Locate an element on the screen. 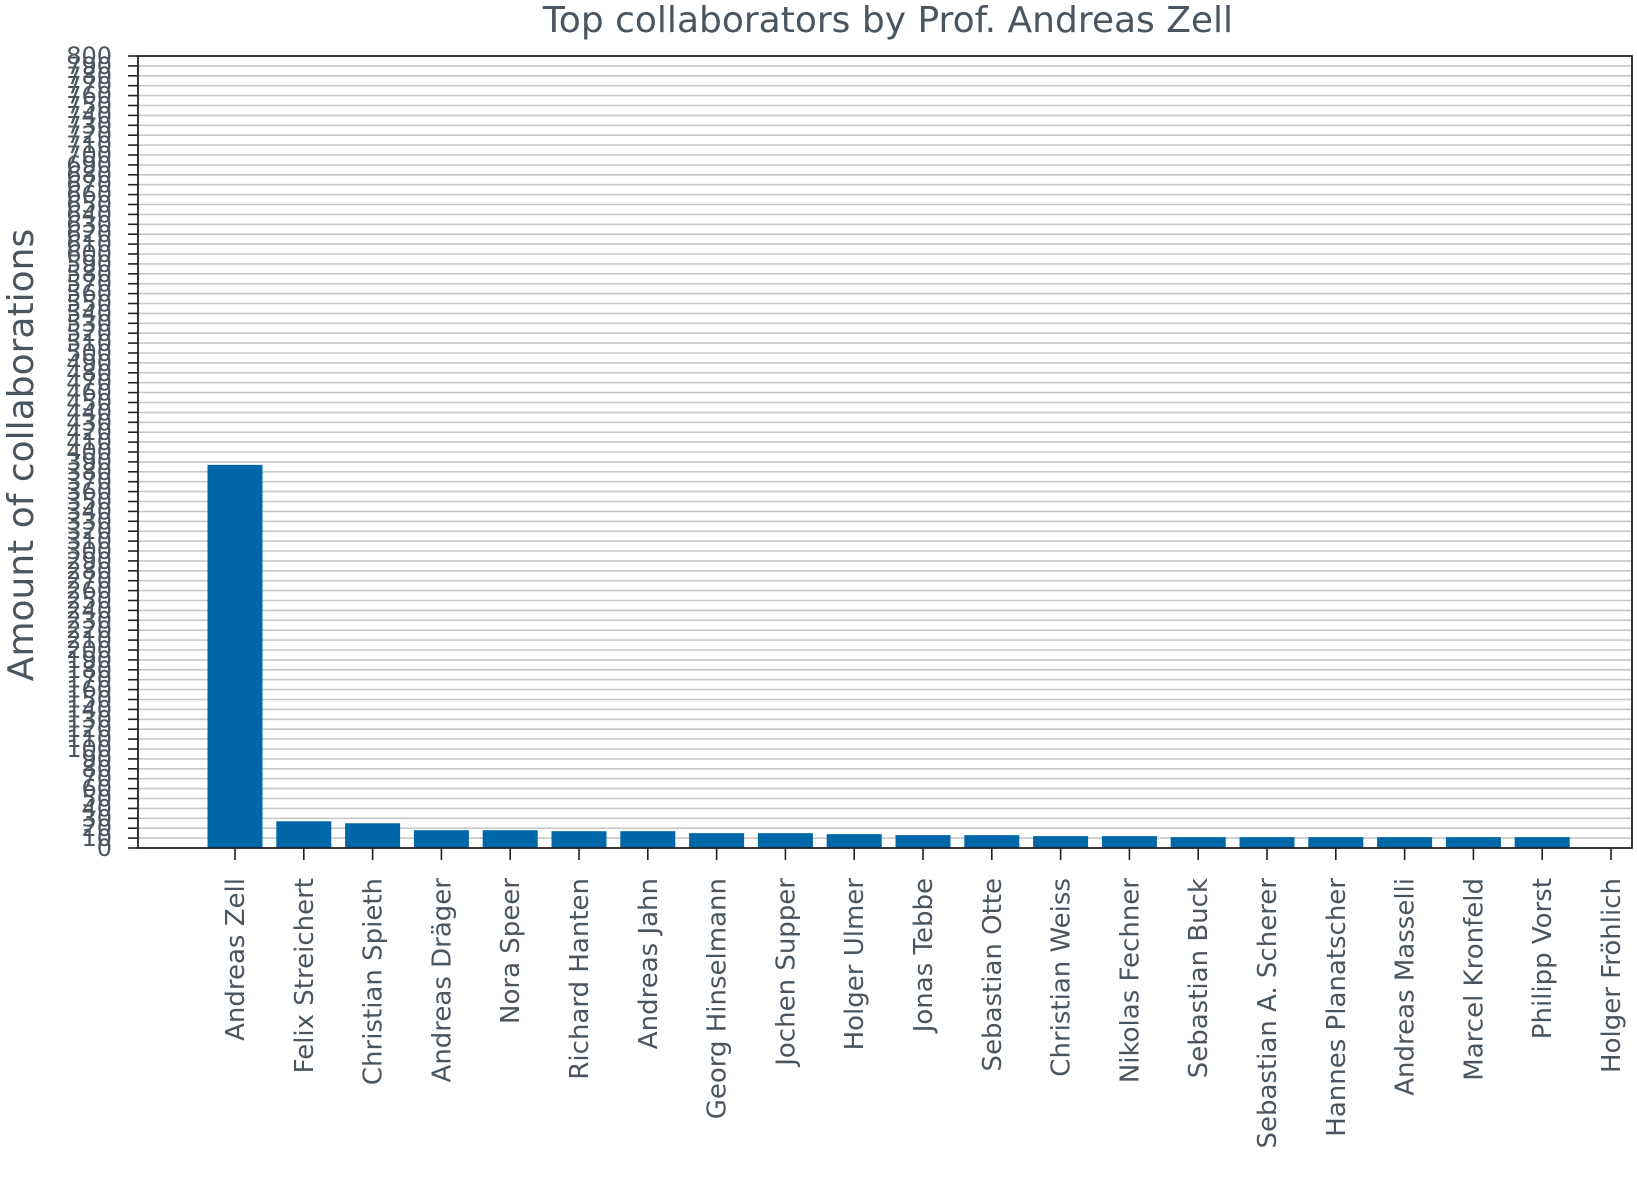 The width and height of the screenshot is (1637, 1187). x-tick-label: Sebastian A. Scherer is located at coordinates (1268, 1013).